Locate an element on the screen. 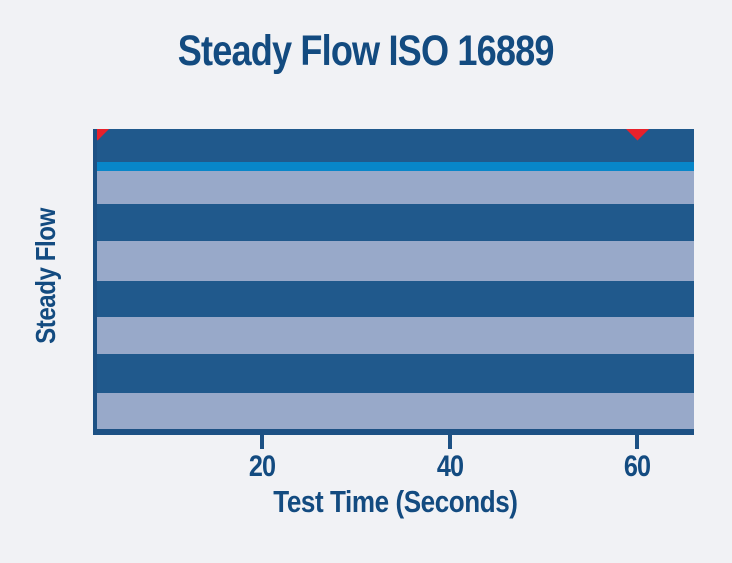 The width and height of the screenshot is (732, 563). legend: Particle Counts Flow Rate is located at coordinates (395, 411).